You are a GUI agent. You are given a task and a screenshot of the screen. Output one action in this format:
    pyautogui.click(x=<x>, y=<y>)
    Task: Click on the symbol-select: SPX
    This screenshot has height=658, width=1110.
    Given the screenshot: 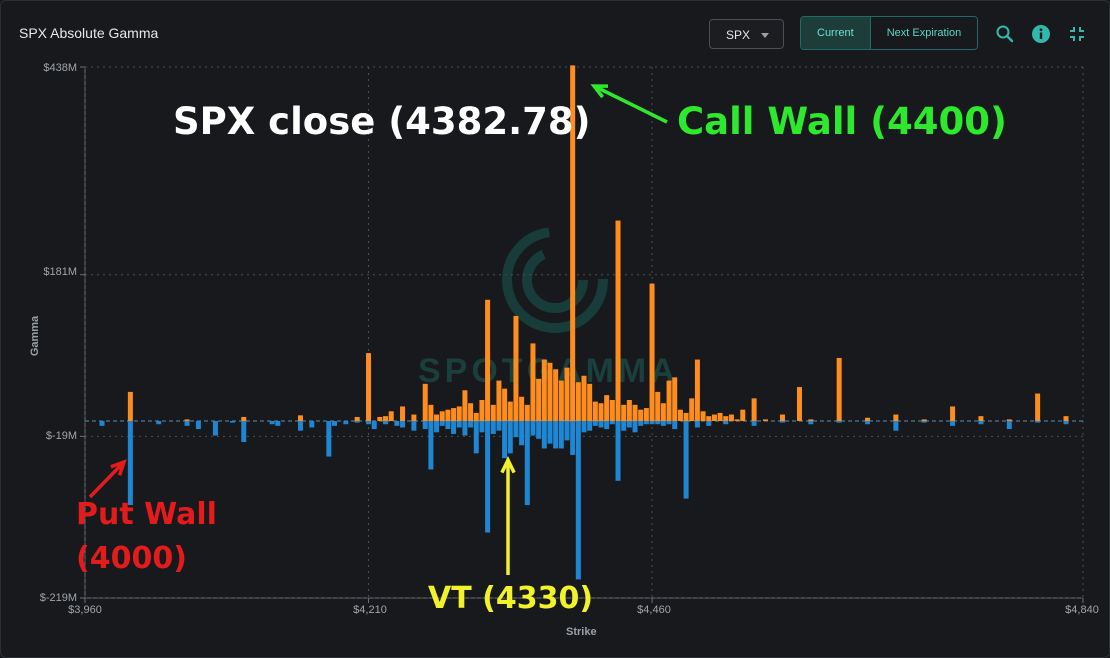 What is the action you would take?
    pyautogui.click(x=746, y=34)
    